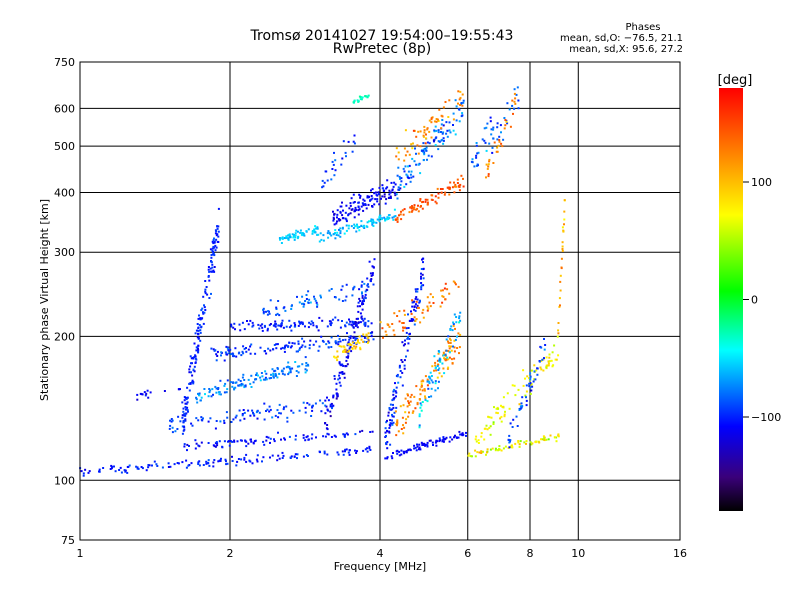 Image resolution: width=800 pixels, height=604 pixels. What do you see at coordinates (382, 36) in the screenshot?
I see `chart-title: Tromsø 20141027 19:54:00–19:55:43` at bounding box center [382, 36].